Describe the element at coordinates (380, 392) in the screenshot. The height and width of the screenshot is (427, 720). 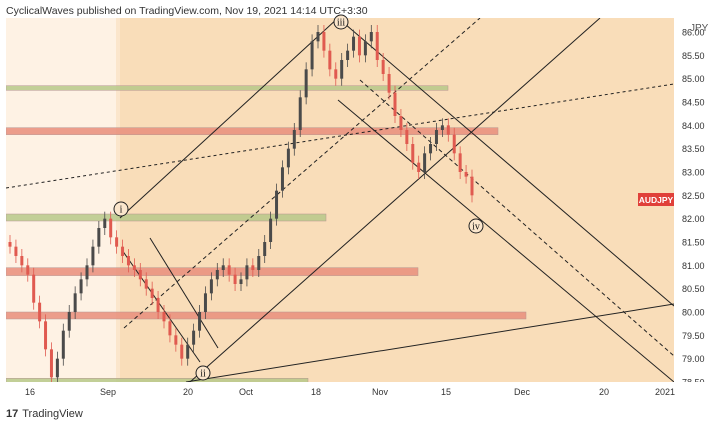
I see `time-tick-label: Nov` at that location.